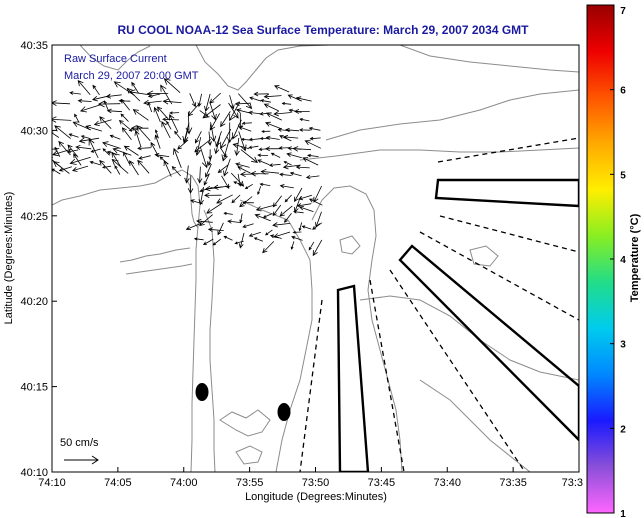 This screenshot has height=518, width=644. What do you see at coordinates (34, 217) in the screenshot?
I see `y-tick-label: 40:25` at bounding box center [34, 217].